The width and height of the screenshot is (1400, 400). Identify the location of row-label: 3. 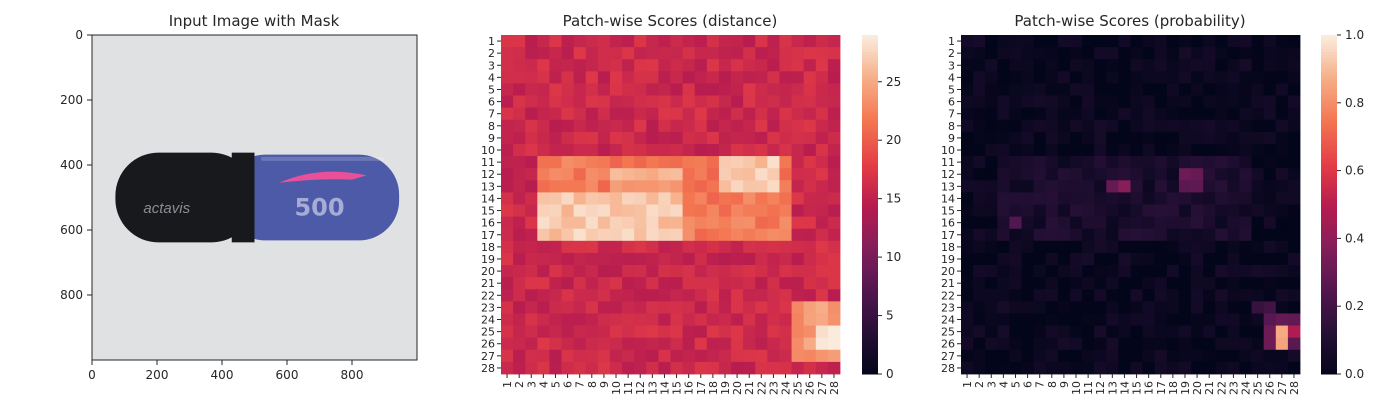
(951, 65).